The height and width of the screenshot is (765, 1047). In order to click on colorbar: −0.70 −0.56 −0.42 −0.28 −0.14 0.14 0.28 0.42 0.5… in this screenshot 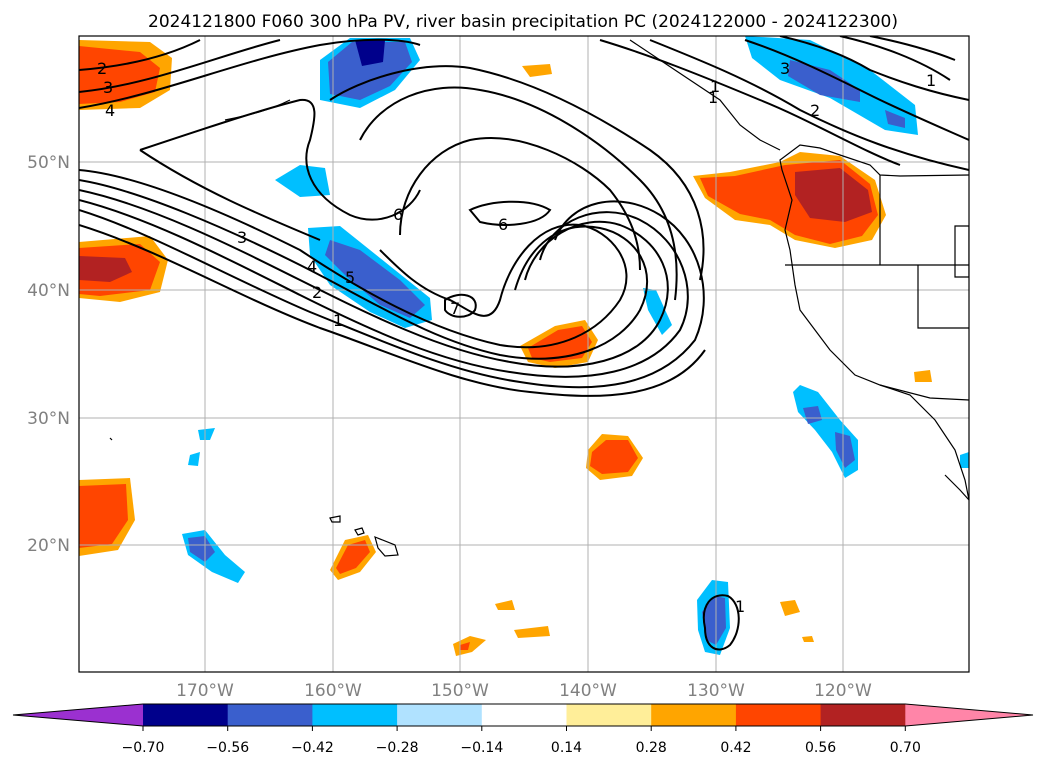, I will do `click(523, 729)`.